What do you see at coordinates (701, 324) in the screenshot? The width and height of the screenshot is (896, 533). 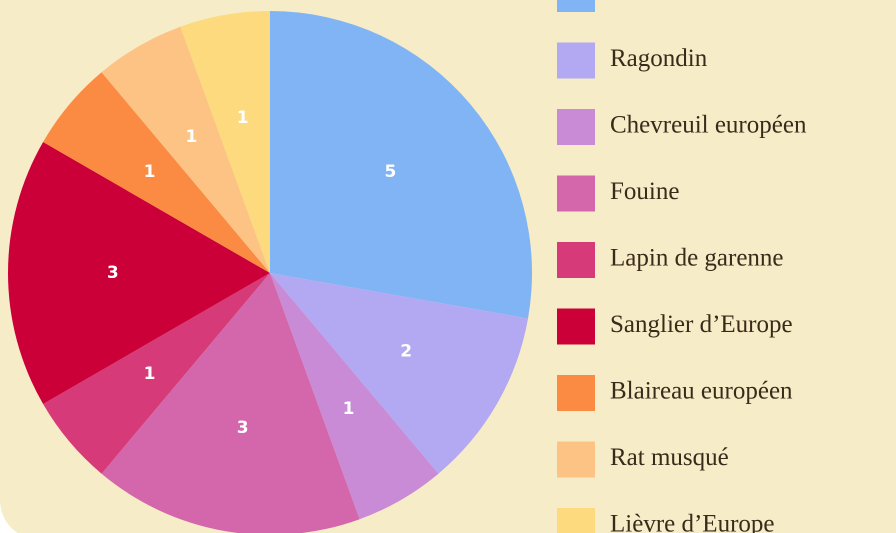 I see `legend-label: Sanglier d’Europe` at bounding box center [701, 324].